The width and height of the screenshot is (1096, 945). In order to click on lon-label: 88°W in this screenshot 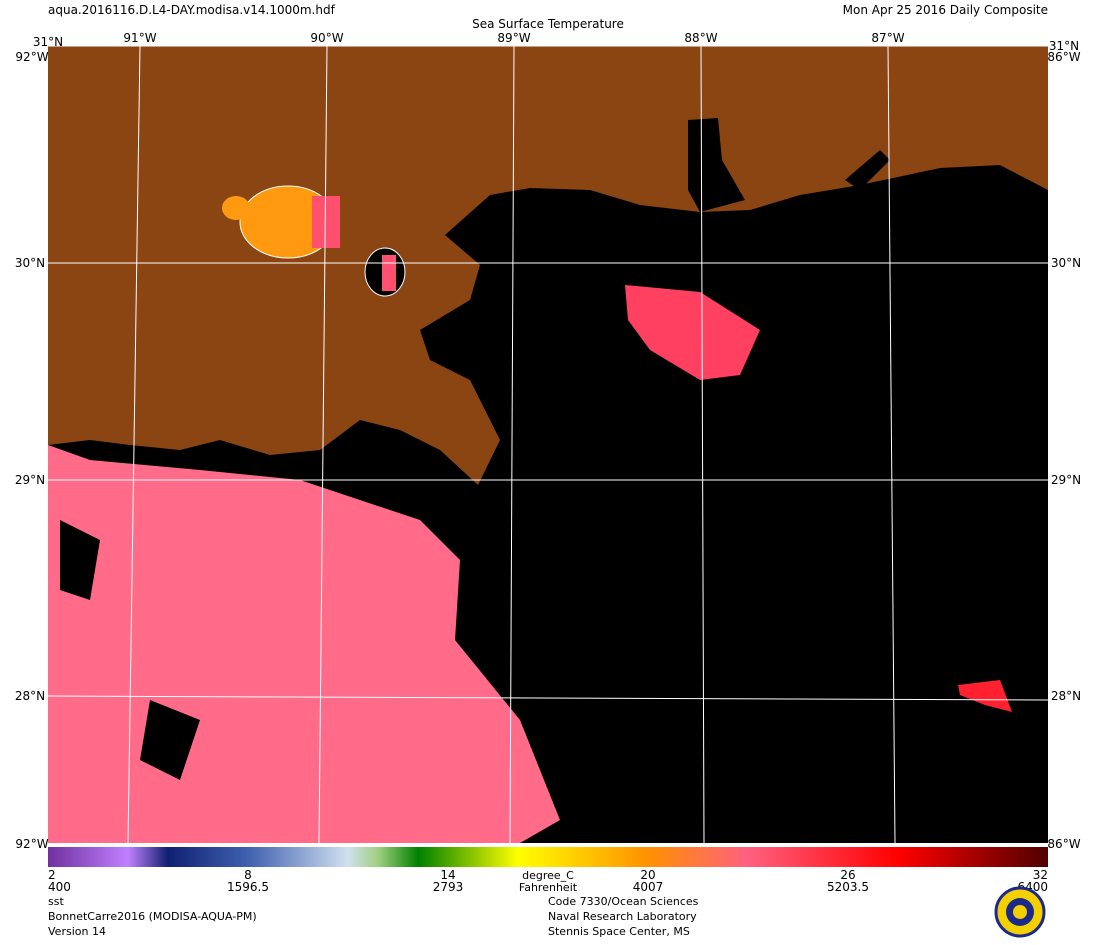, I will do `click(700, 38)`.